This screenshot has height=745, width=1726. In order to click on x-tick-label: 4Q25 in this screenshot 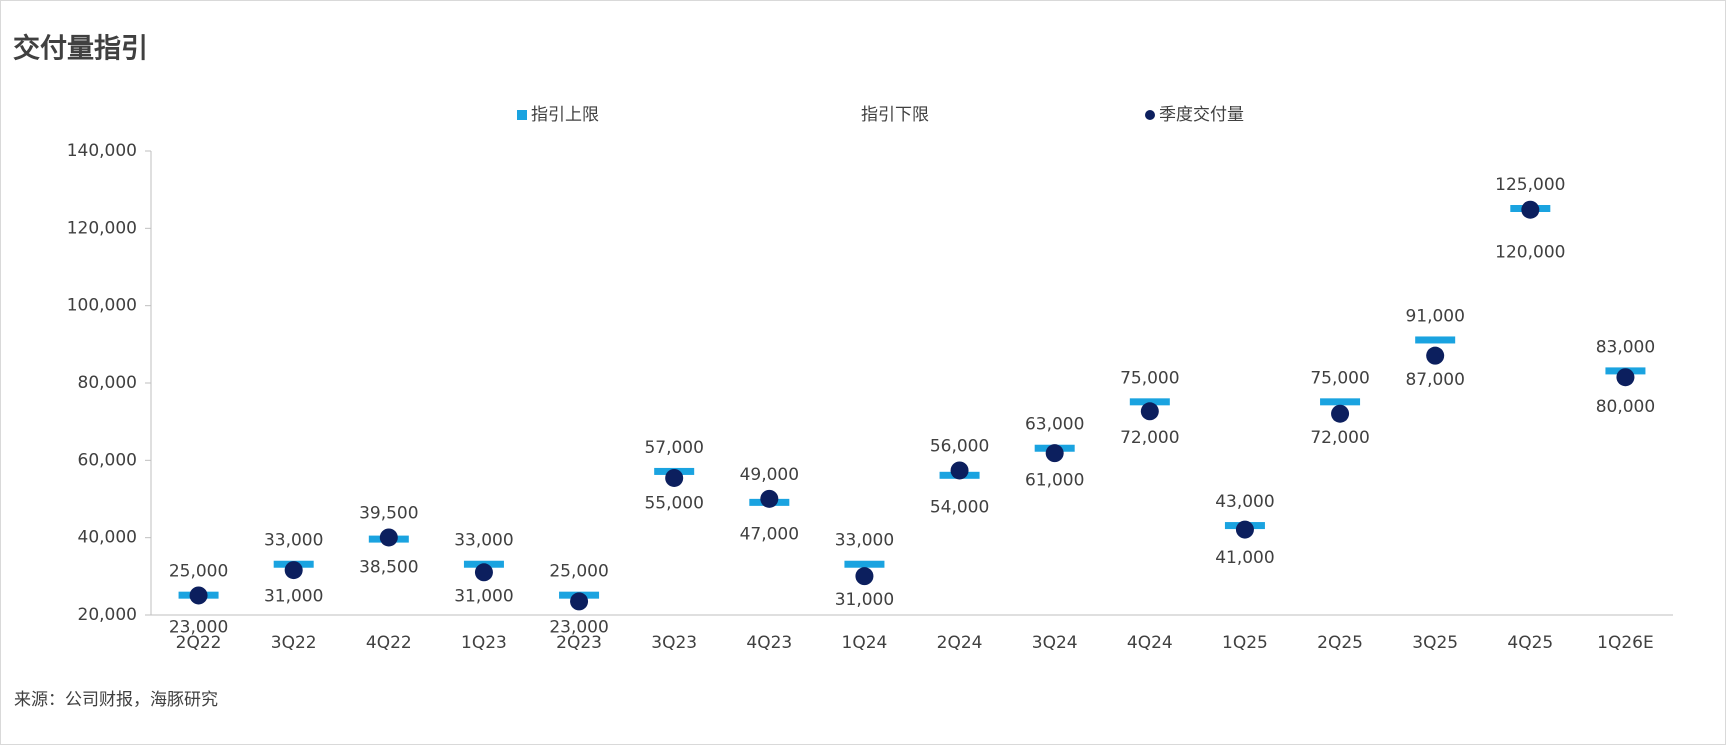, I will do `click(1530, 643)`.